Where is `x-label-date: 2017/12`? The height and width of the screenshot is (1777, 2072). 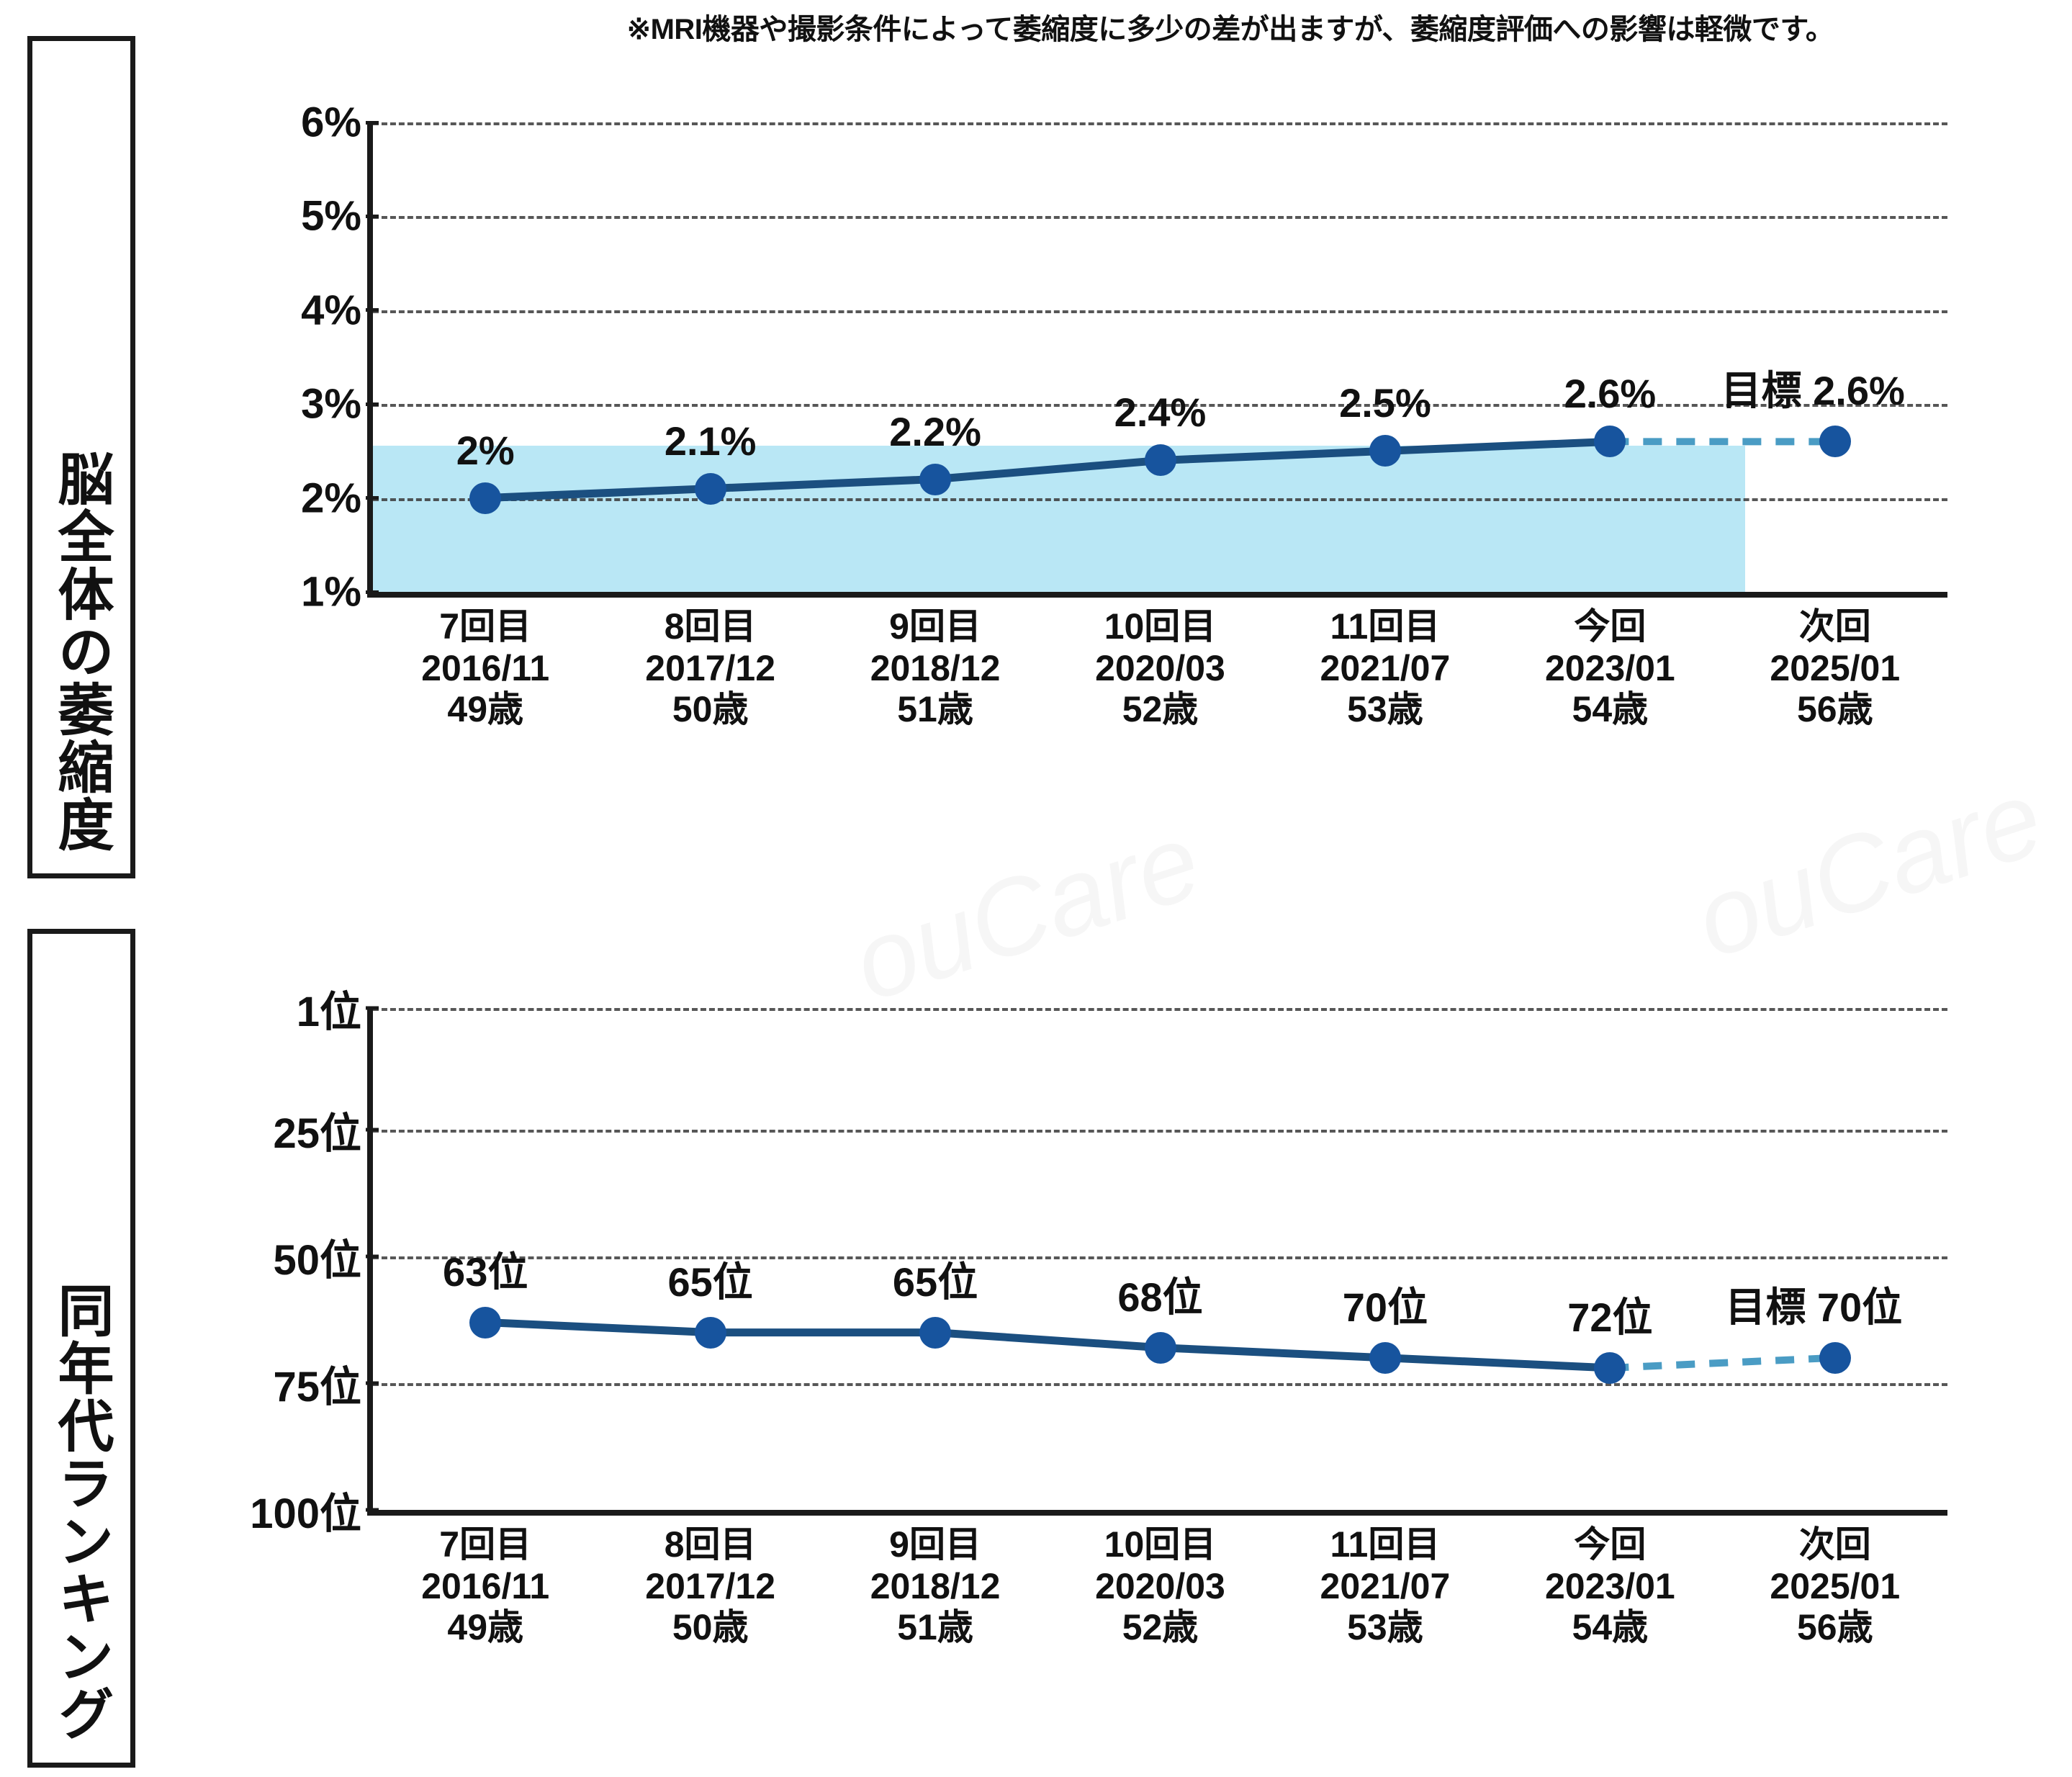
x-label-date: 2017/12 is located at coordinates (710, 1586).